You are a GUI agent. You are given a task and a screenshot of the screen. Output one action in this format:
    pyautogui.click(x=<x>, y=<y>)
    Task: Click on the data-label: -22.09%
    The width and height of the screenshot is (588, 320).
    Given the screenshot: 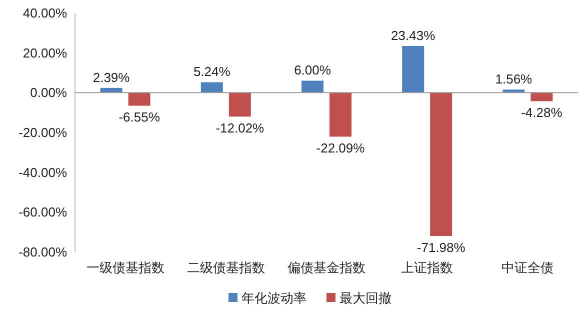 What is the action you would take?
    pyautogui.click(x=341, y=148)
    